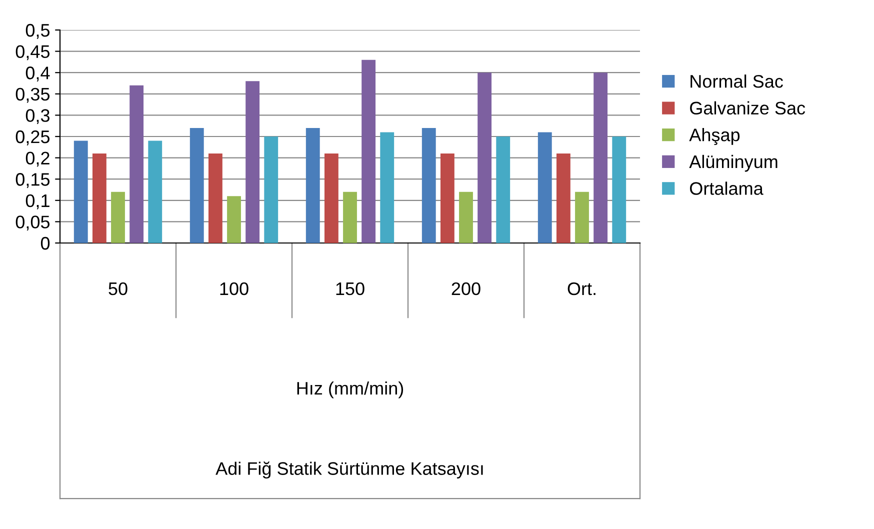 This screenshot has width=874, height=529. Describe the element at coordinates (38, 116) in the screenshot. I see `y-tick-label: 0,3` at that location.